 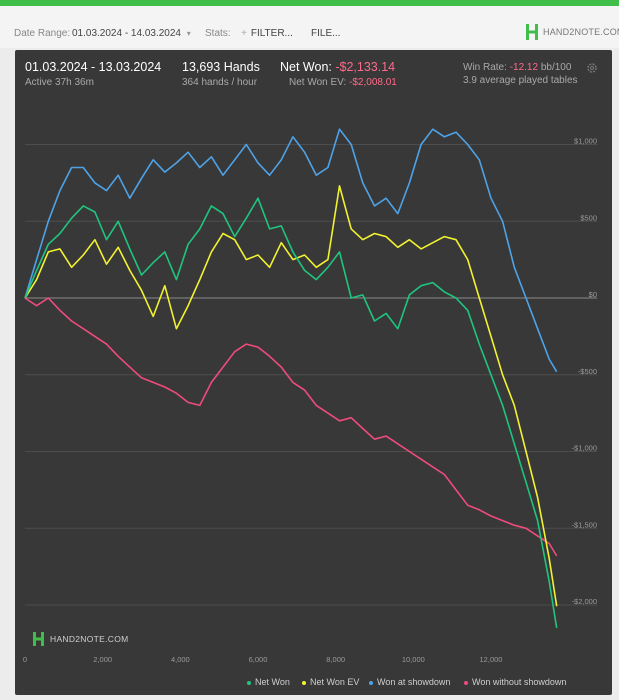 What do you see at coordinates (38, 639) in the screenshot?
I see `hand2note-watermark-icon` at bounding box center [38, 639].